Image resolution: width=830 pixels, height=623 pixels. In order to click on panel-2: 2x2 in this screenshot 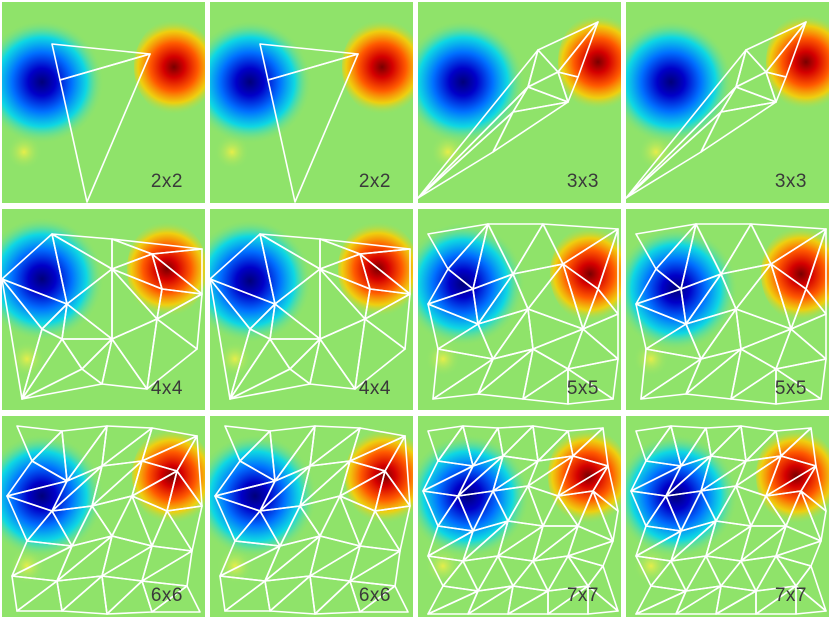, I will do `click(311, 102)`.